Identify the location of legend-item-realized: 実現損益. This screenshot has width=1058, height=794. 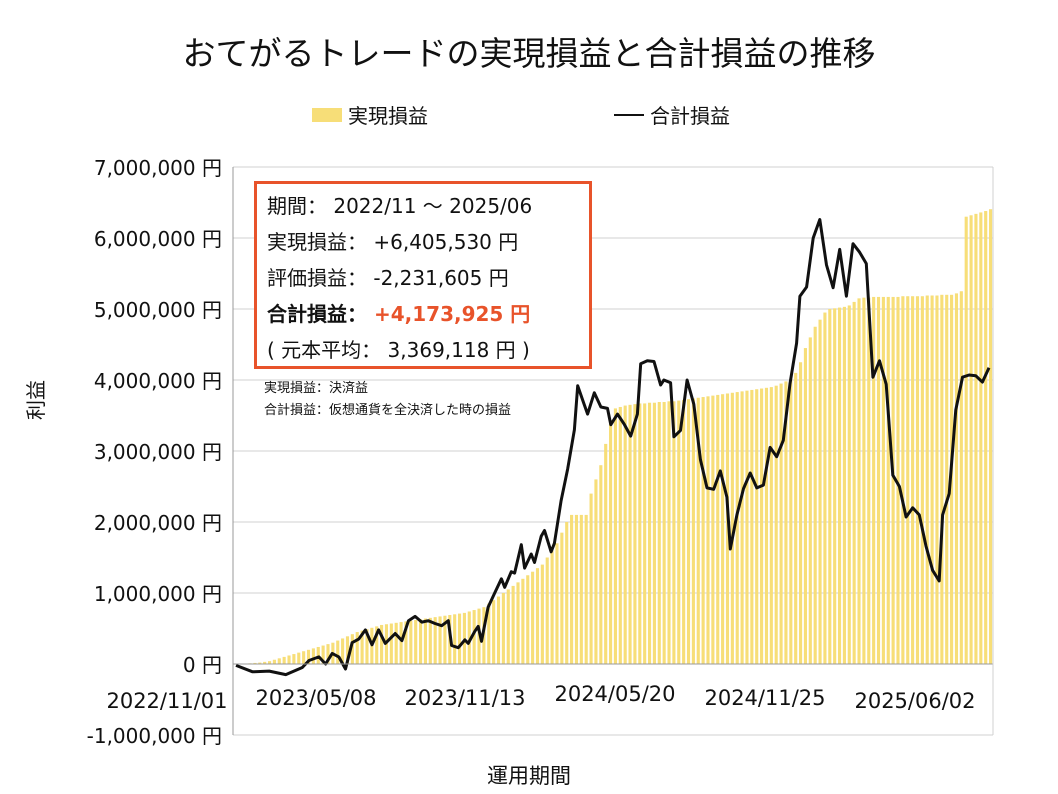
(370, 114).